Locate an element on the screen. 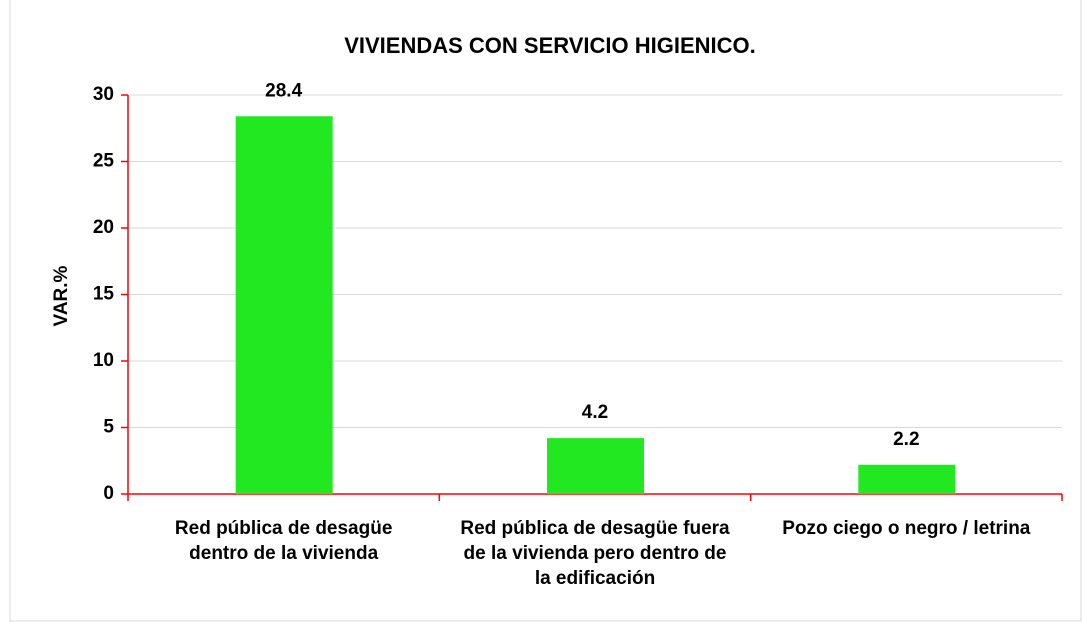  y-tick-label: 10 is located at coordinates (103, 360).